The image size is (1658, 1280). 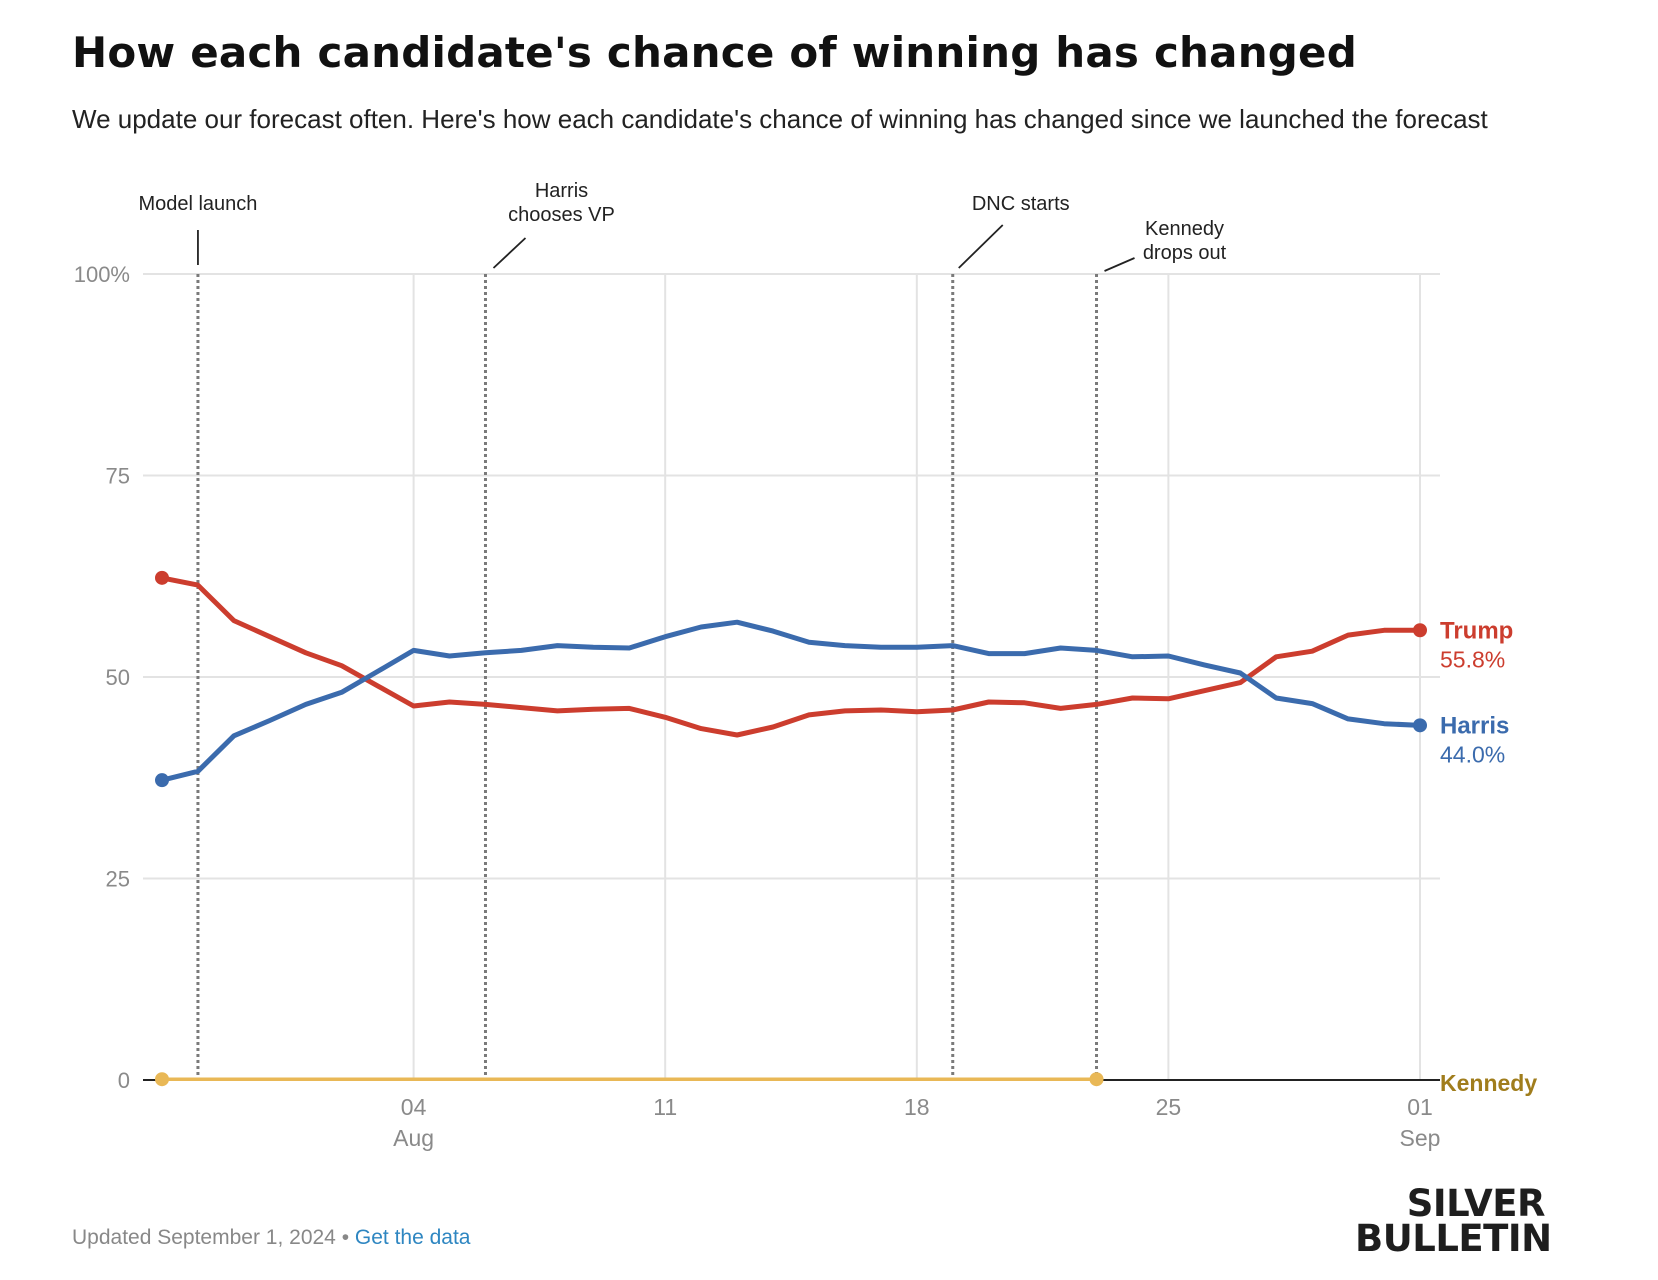 What do you see at coordinates (665, 1107) in the screenshot?
I see `x-tick-label: 11` at bounding box center [665, 1107].